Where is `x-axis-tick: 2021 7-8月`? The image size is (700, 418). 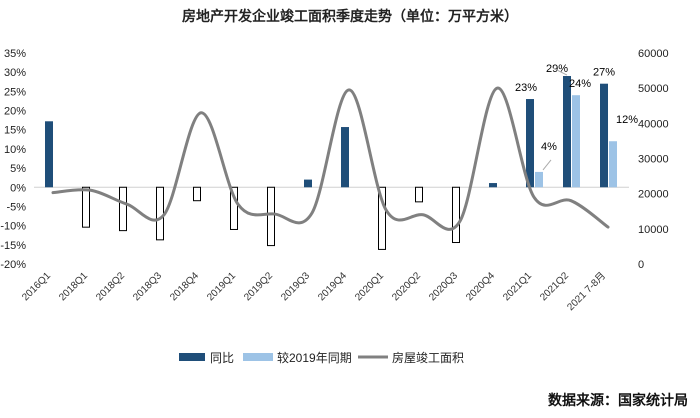 x-axis-tick: 2021 7-8月 is located at coordinates (586, 291).